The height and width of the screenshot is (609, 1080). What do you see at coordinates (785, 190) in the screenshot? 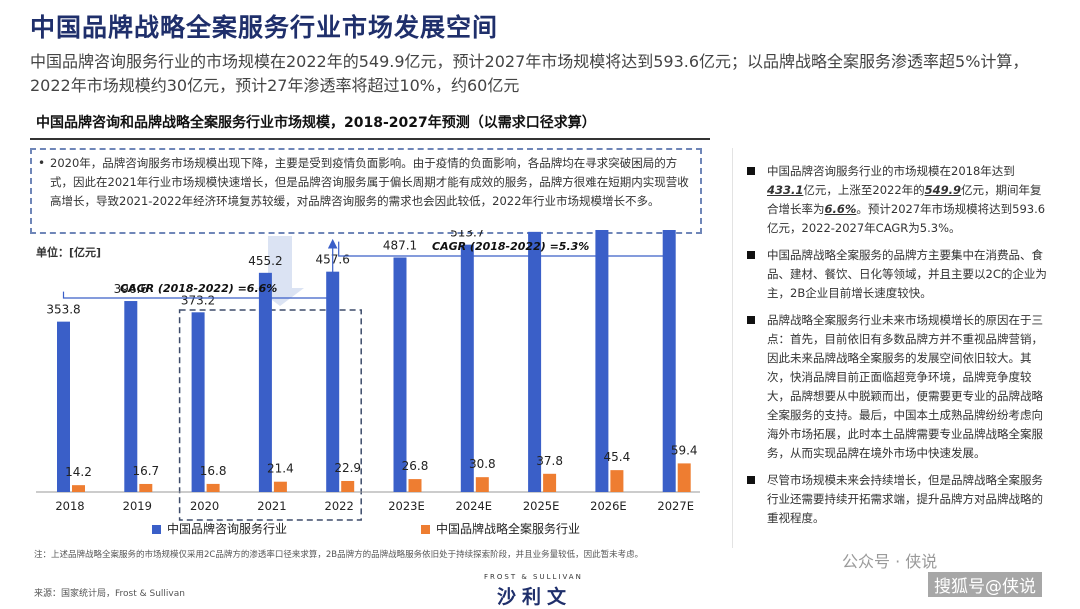
I see `highlight-value: 433.1` at bounding box center [785, 190].